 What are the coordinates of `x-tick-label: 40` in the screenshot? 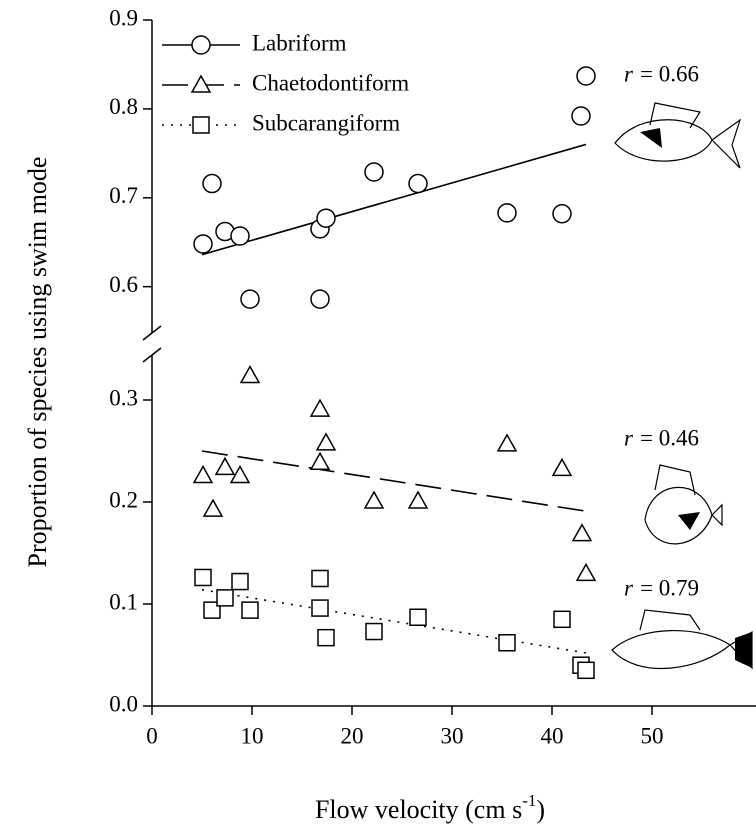 It's located at (552, 735).